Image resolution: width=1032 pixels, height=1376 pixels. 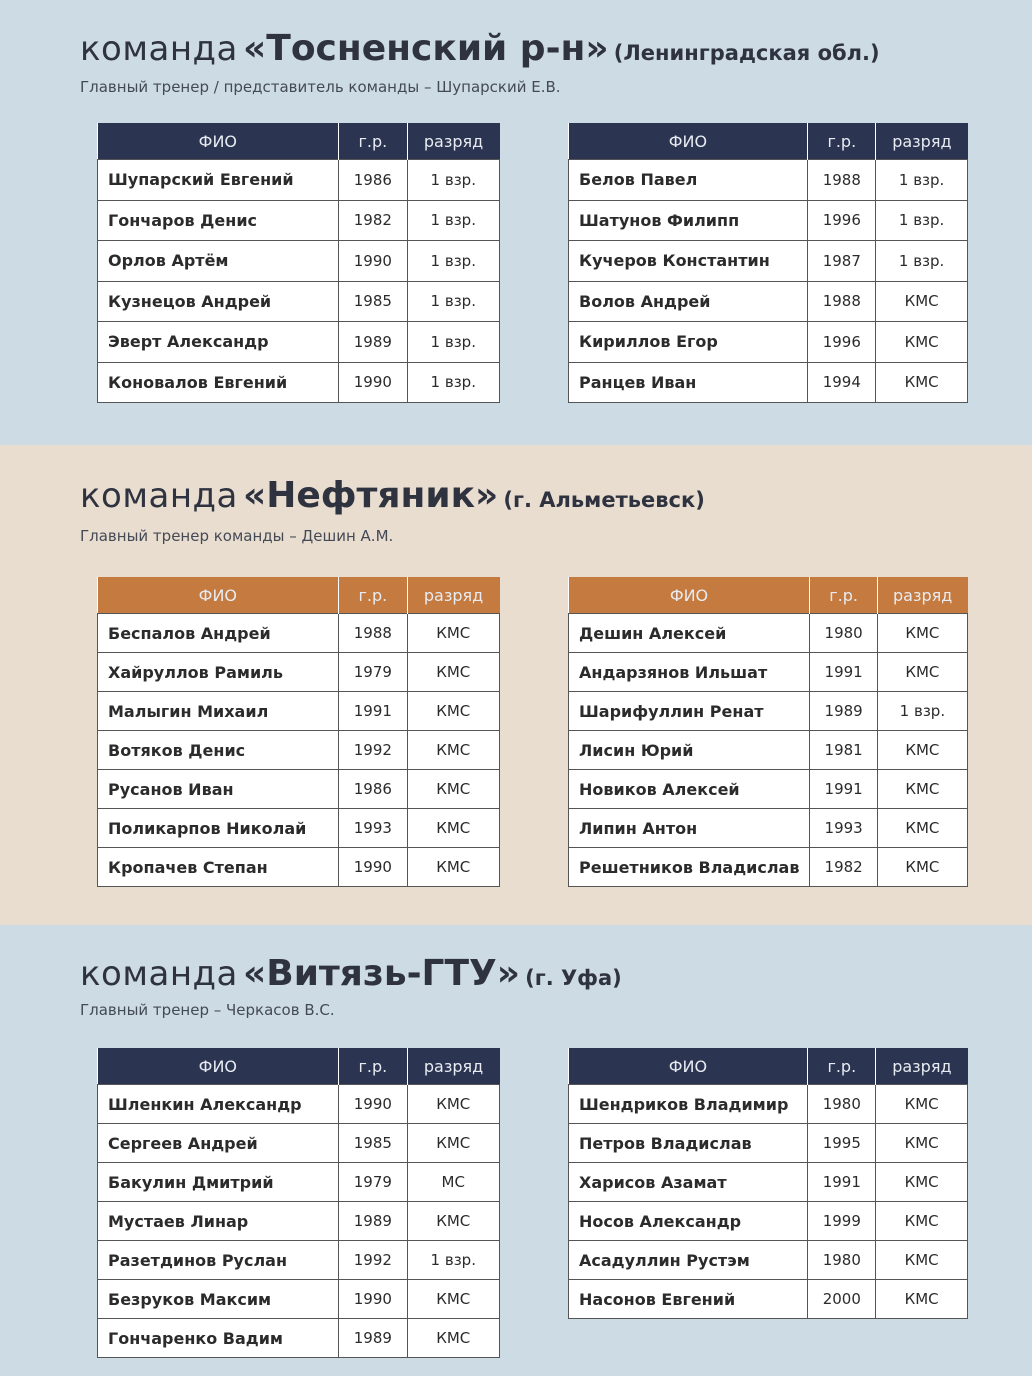 I want to click on team-name: «Нефтяник», so click(x=371, y=495).